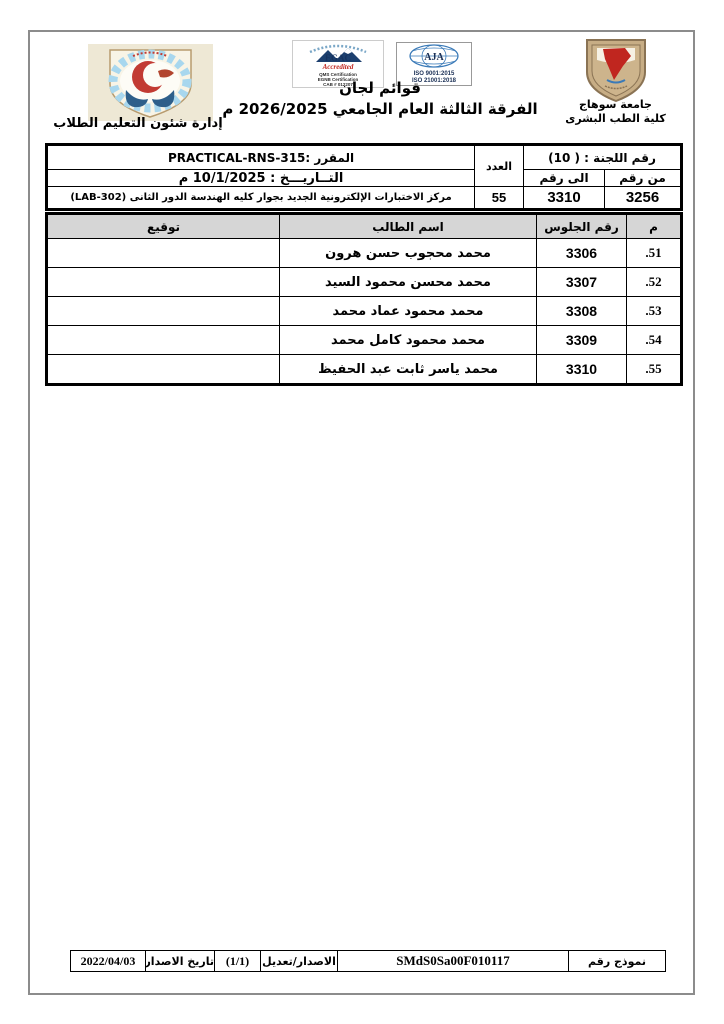 The height and width of the screenshot is (1024, 724). Describe the element at coordinates (180, 961) in the screenshot. I see `issue-date-label-cell: تاريخ الاصدار` at that location.